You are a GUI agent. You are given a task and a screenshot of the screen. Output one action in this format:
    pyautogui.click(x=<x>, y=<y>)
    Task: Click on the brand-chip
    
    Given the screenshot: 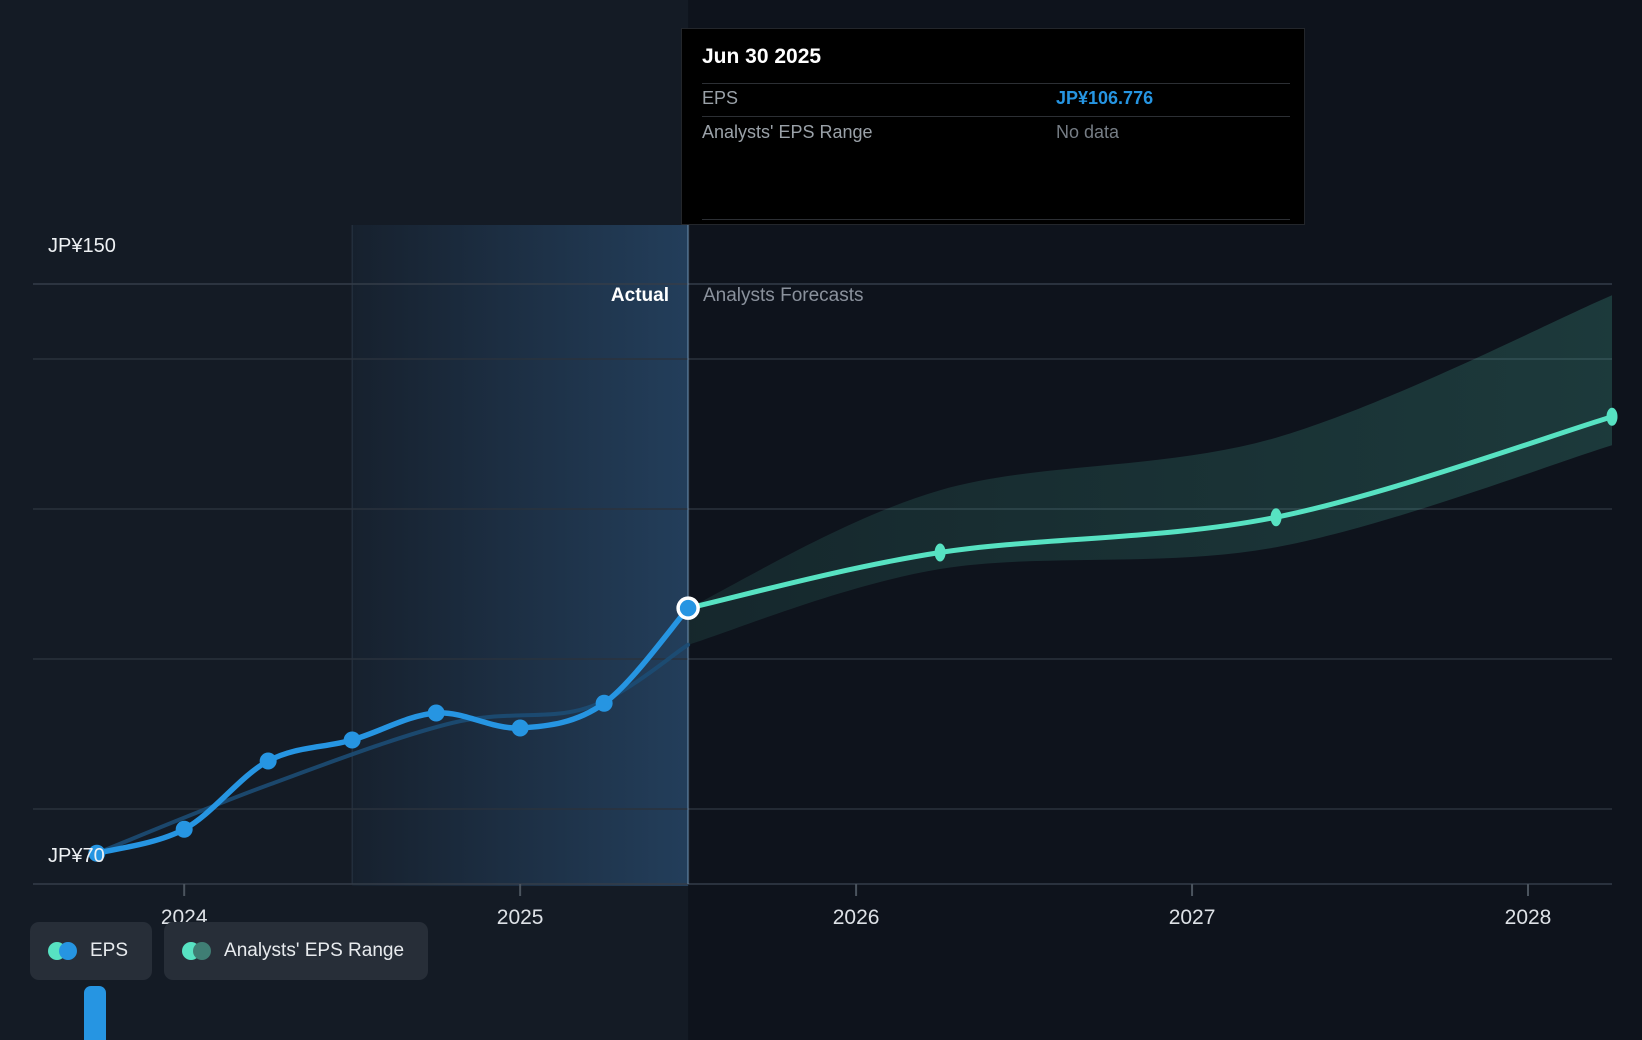 What is the action you would take?
    pyautogui.click(x=95, y=1013)
    